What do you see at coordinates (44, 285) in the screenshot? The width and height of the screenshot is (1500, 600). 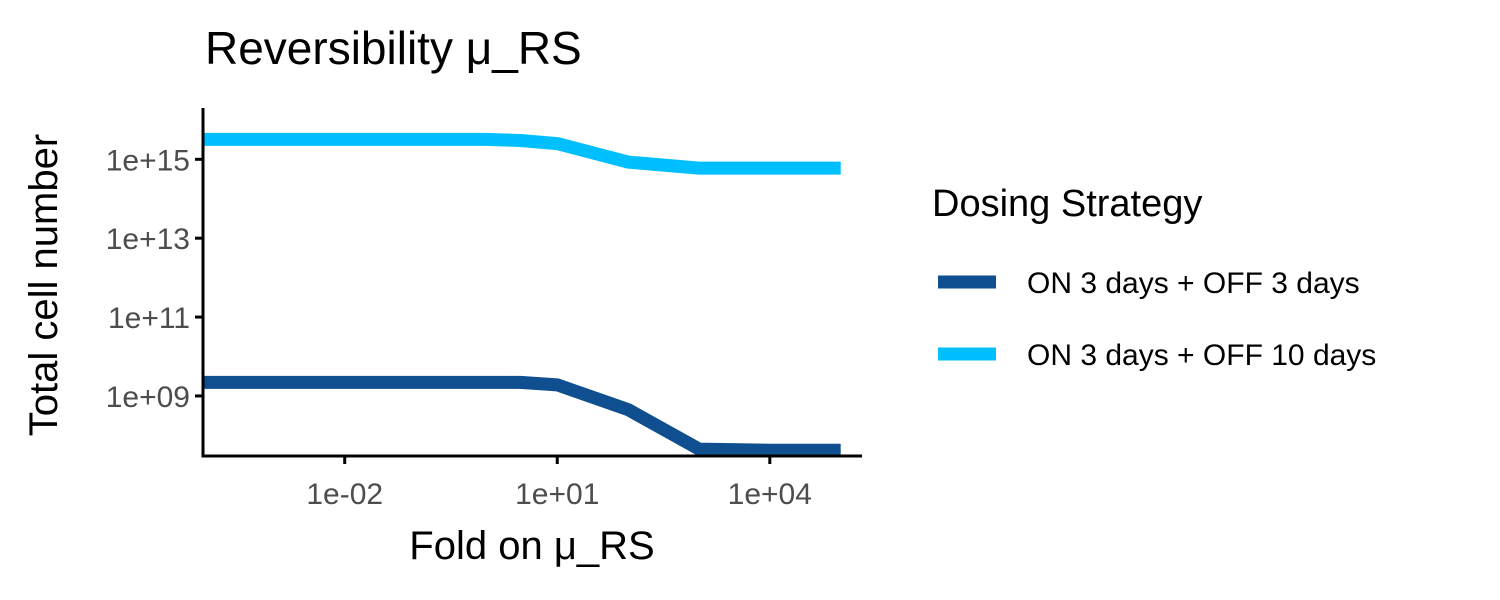 I see `y-axis-title: Total cell number` at bounding box center [44, 285].